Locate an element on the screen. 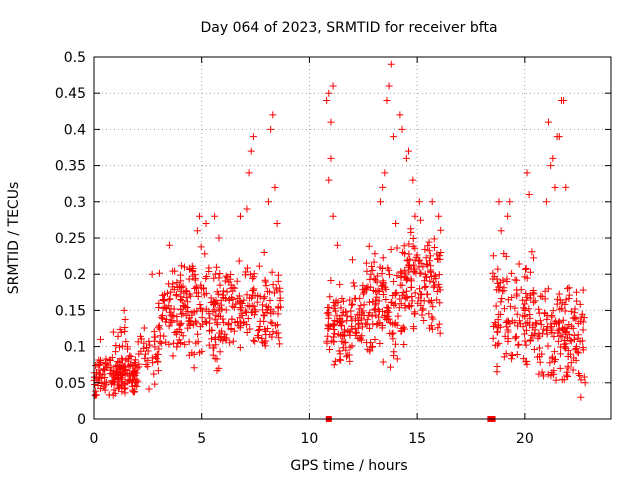 Image resolution: width=640 pixels, height=480 pixels. y-tick-label: 0.45 is located at coordinates (70, 94).